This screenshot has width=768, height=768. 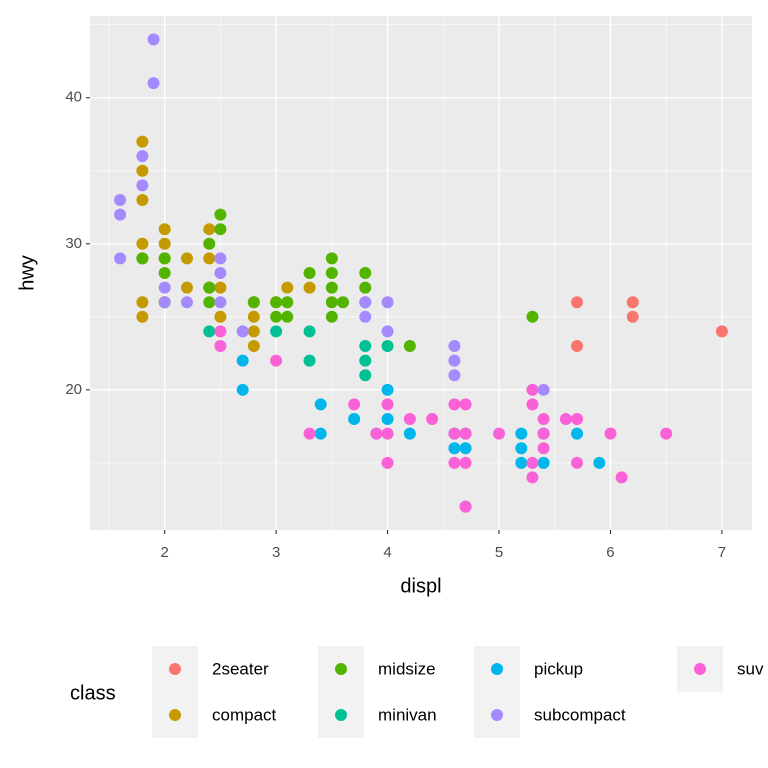 I want to click on y-axis-title: hwy, so click(x=27, y=273).